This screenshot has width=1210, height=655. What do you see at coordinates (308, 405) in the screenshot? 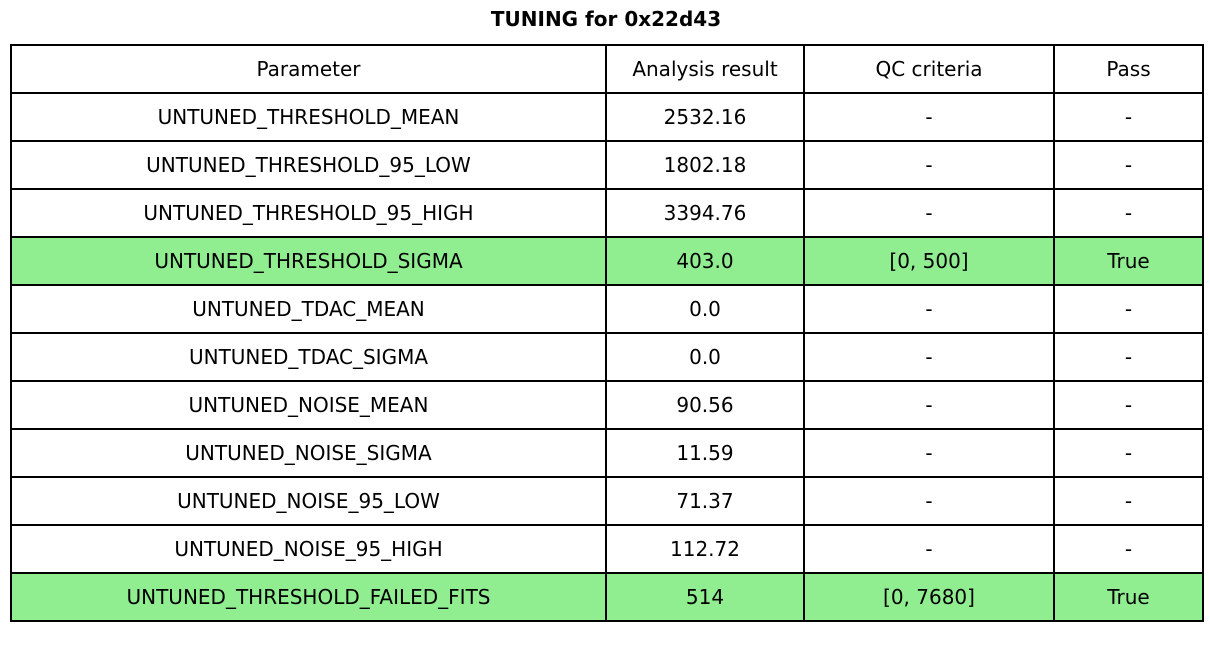
I see `cell-parameter: UNTUNED_NOISE_MEAN` at bounding box center [308, 405].